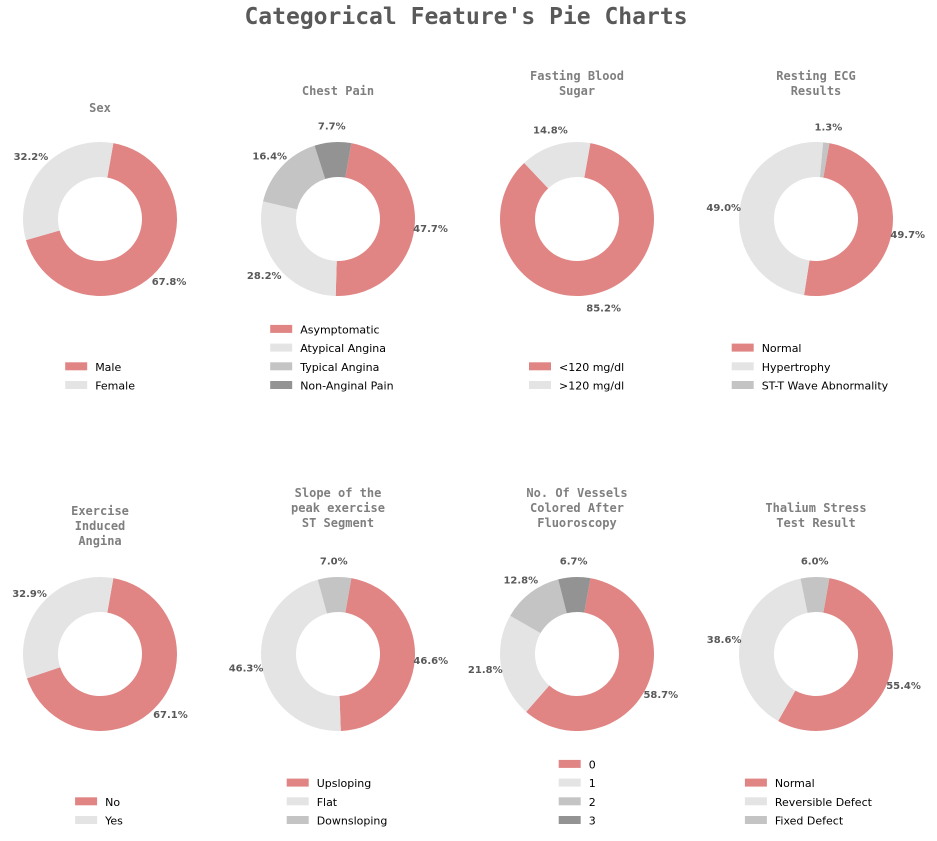  I want to click on pie-slice-label: 85.2%, so click(603, 309).